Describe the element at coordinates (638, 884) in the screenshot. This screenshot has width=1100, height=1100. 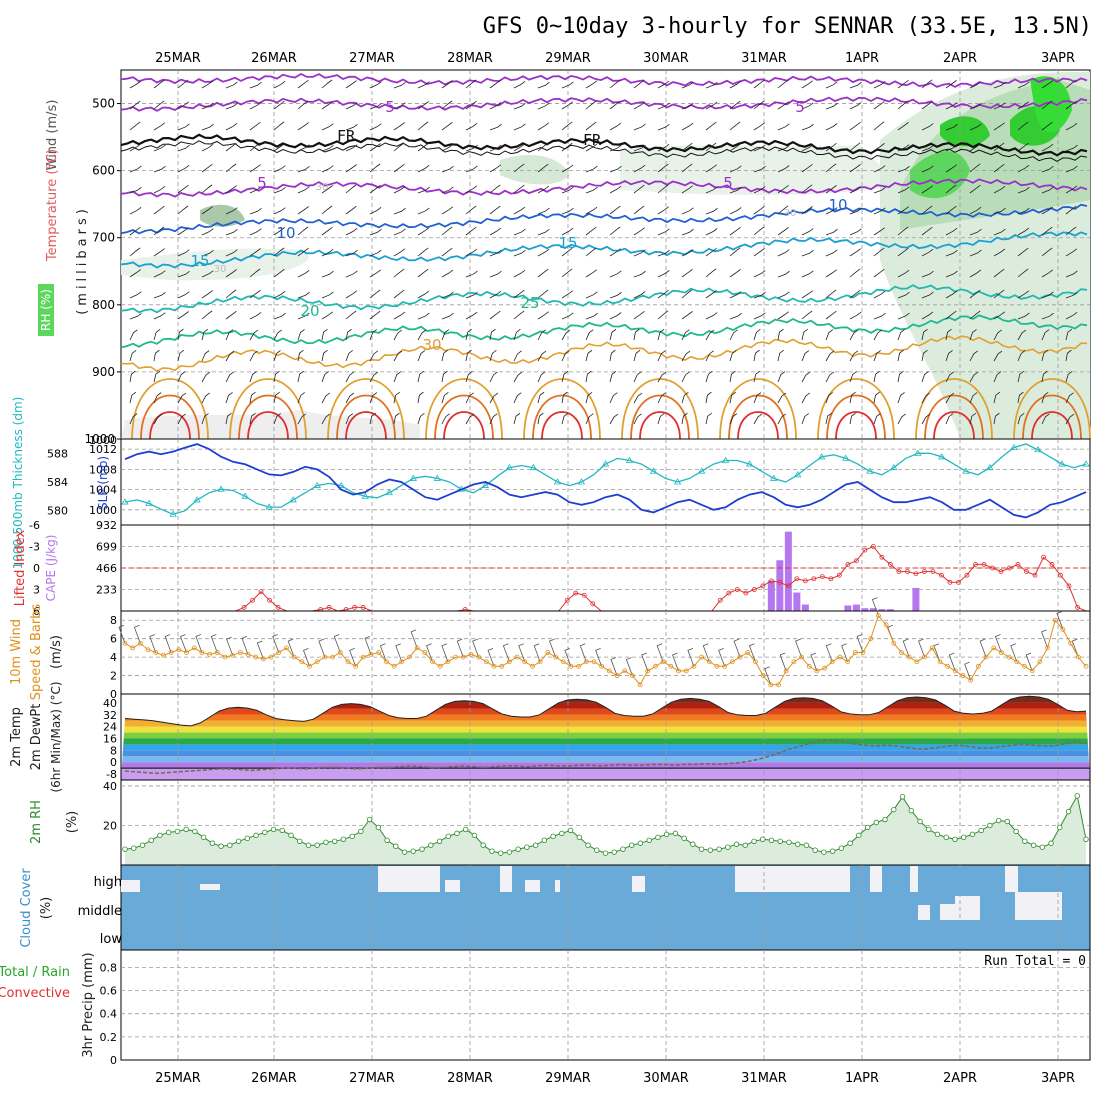
I see `cloud-clear-gap` at that location.